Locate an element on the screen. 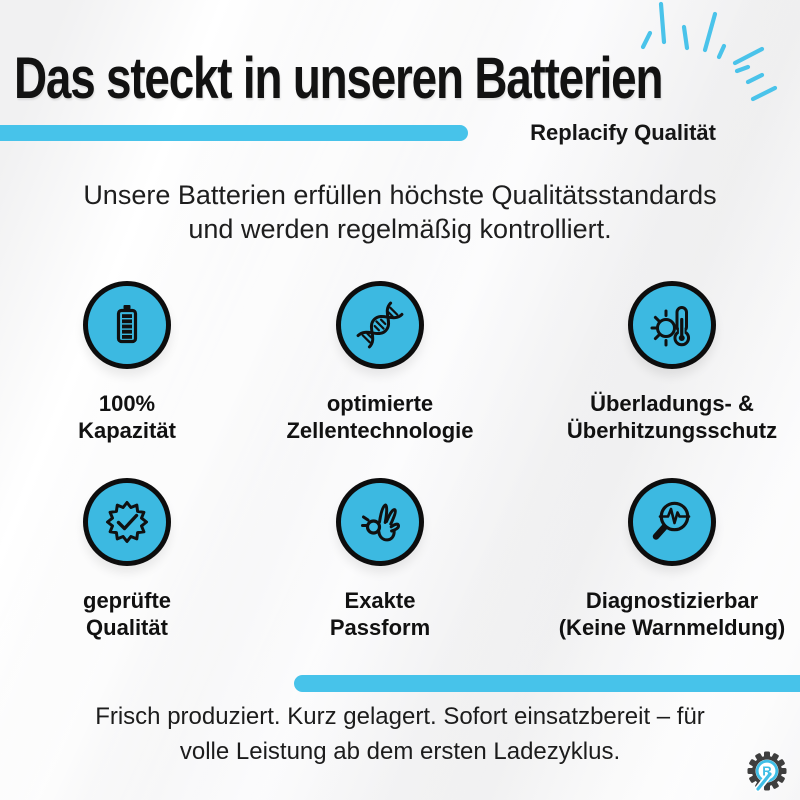 The image size is (800, 800). logo-letter: R is located at coordinates (767, 771).